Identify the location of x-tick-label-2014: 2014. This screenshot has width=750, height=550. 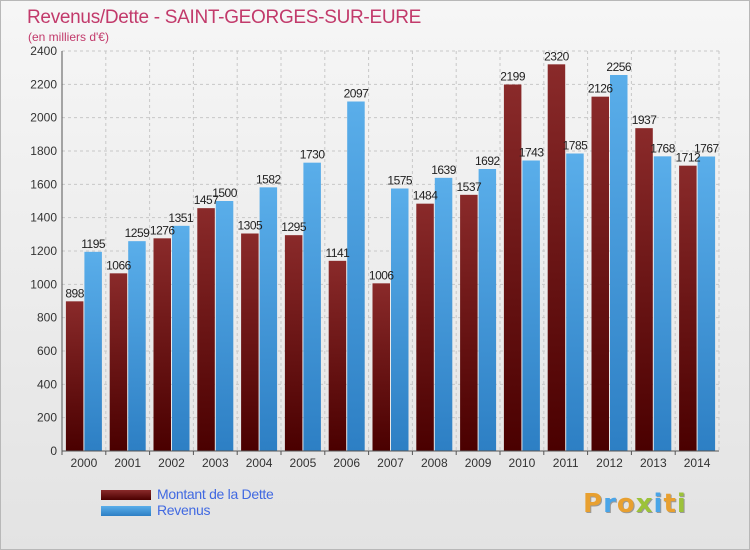
(697, 463).